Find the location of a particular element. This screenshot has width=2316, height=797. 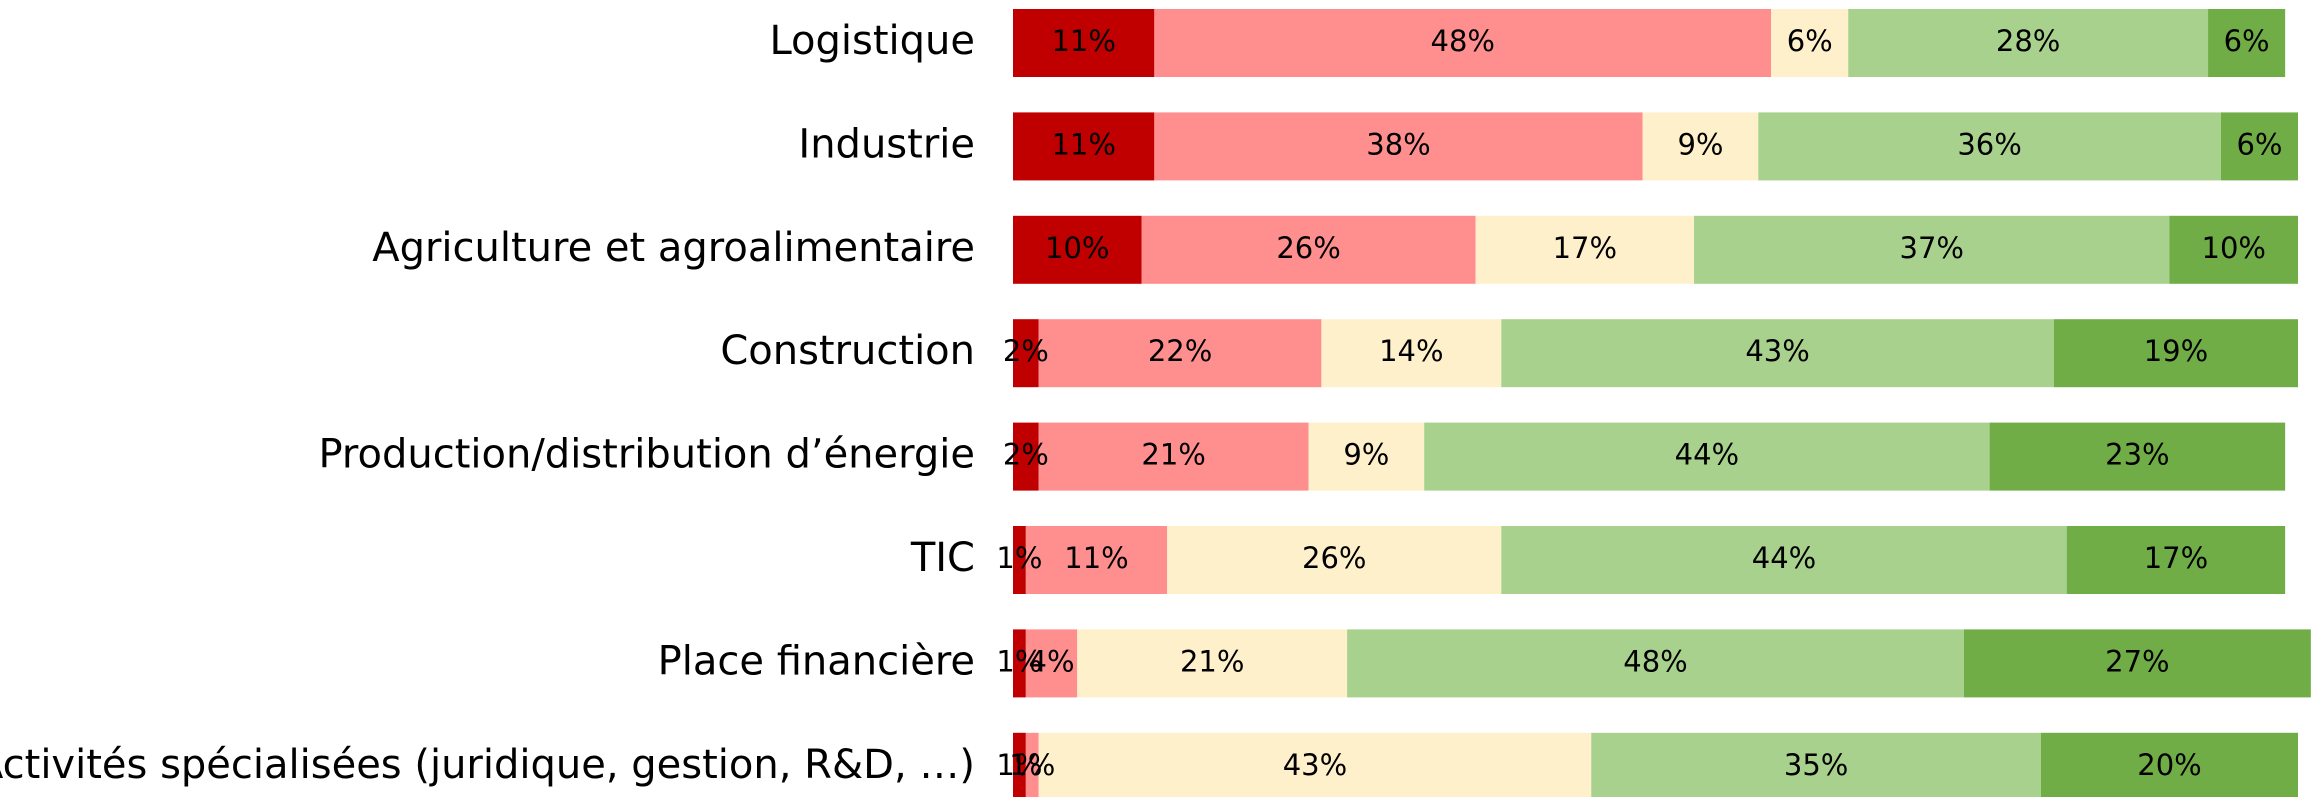

value-label: 37% is located at coordinates (1932, 248).